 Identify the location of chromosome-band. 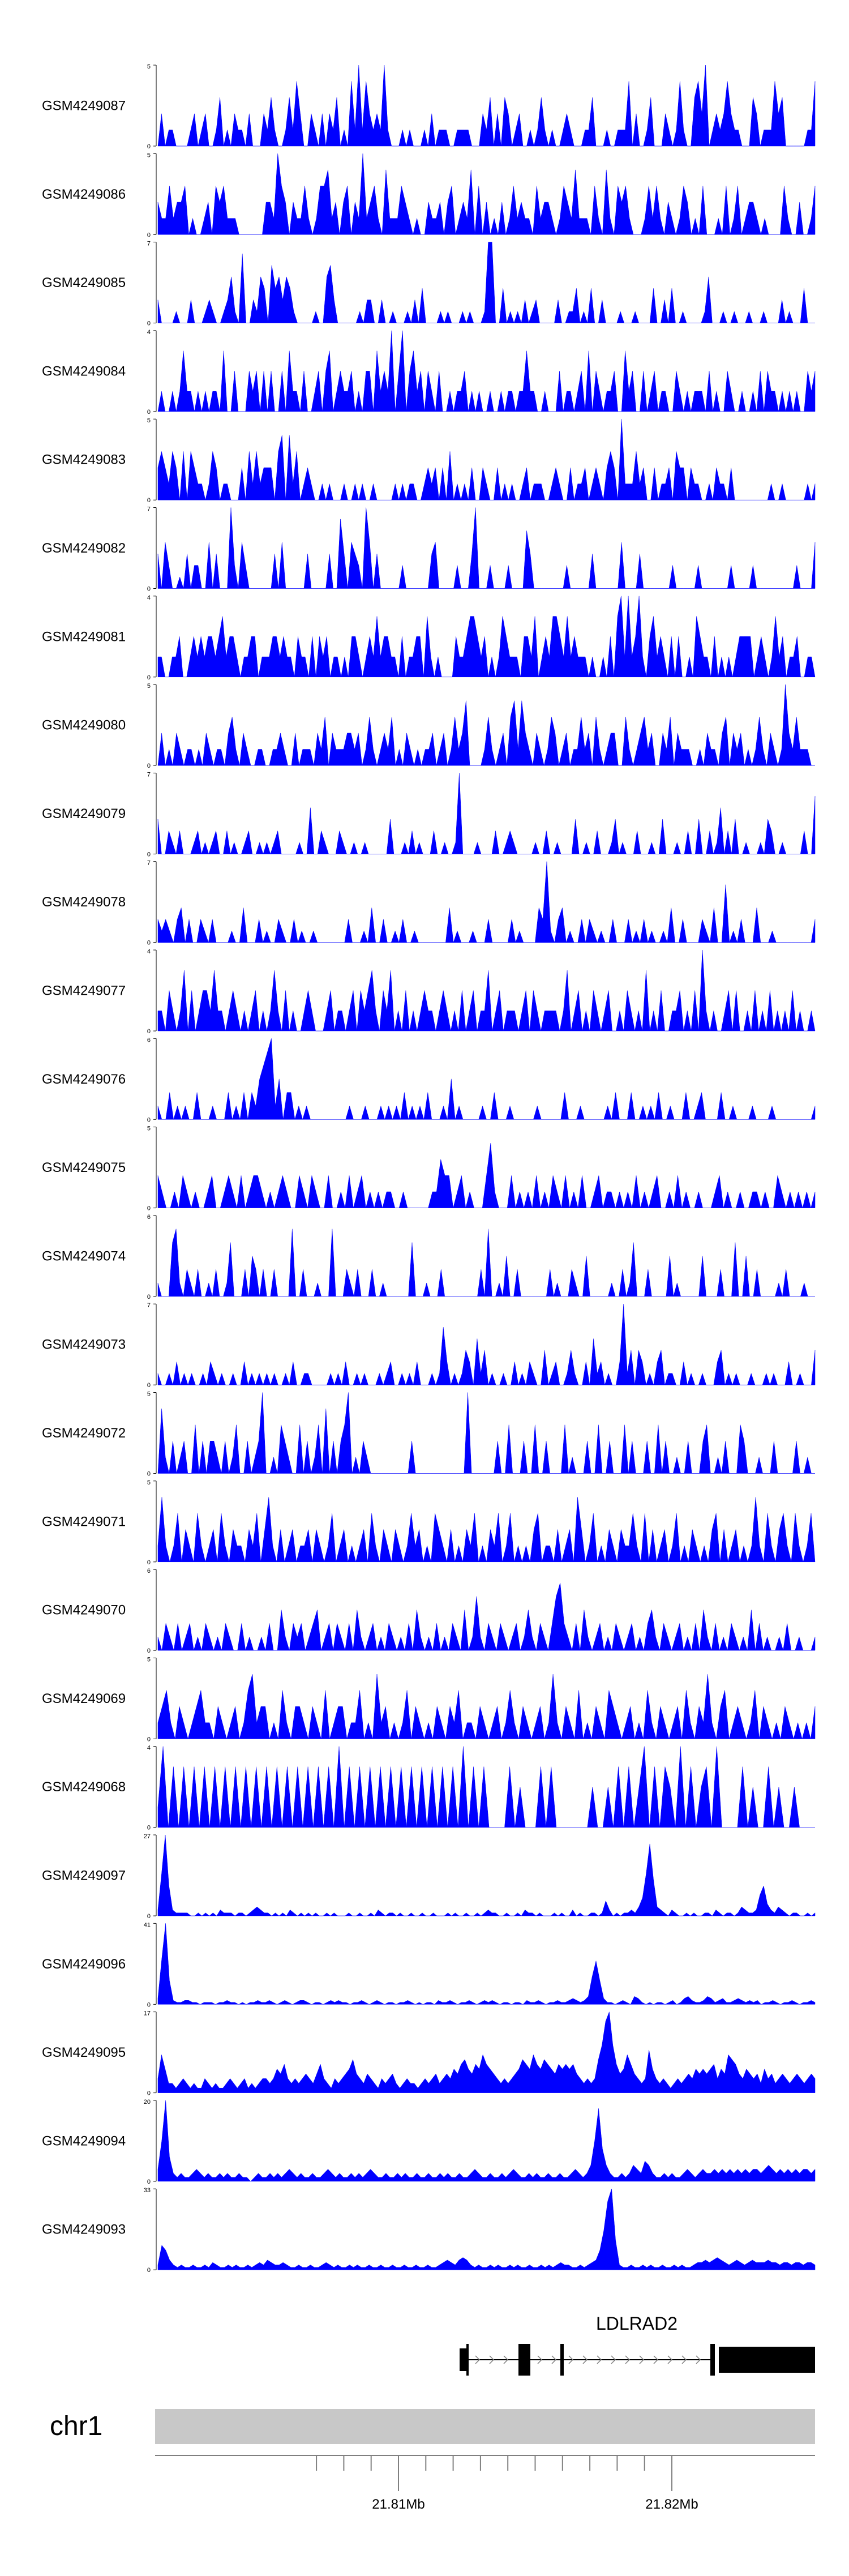
(485, 2426).